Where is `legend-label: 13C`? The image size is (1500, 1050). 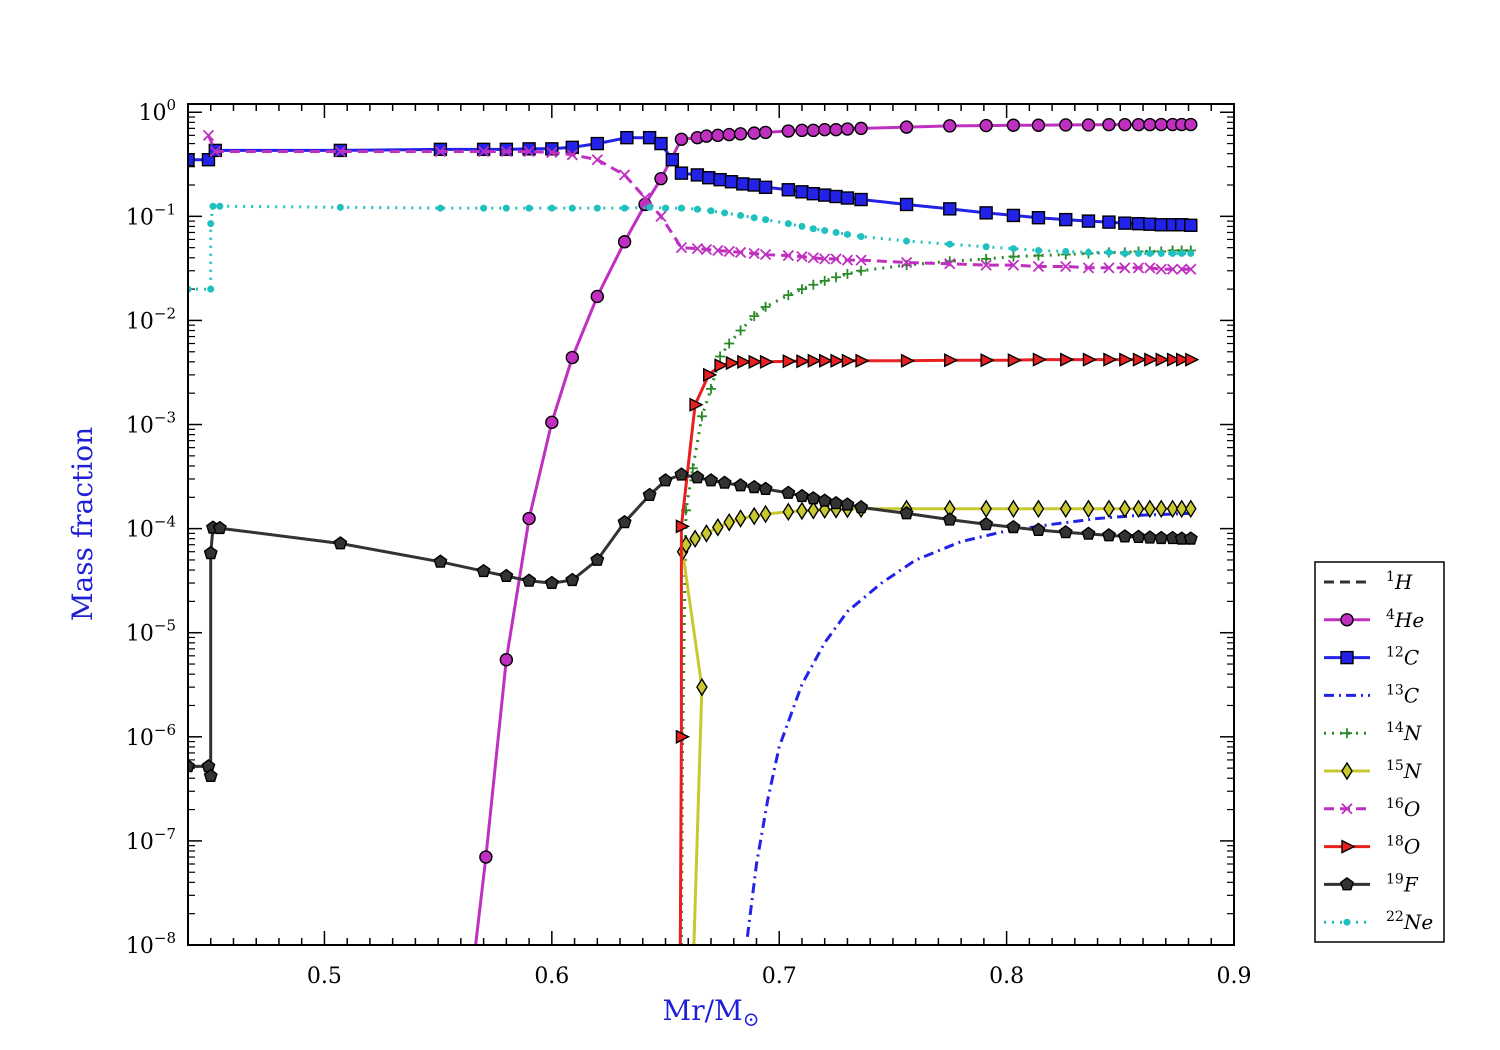
legend-label: 13C is located at coordinates (1402, 694).